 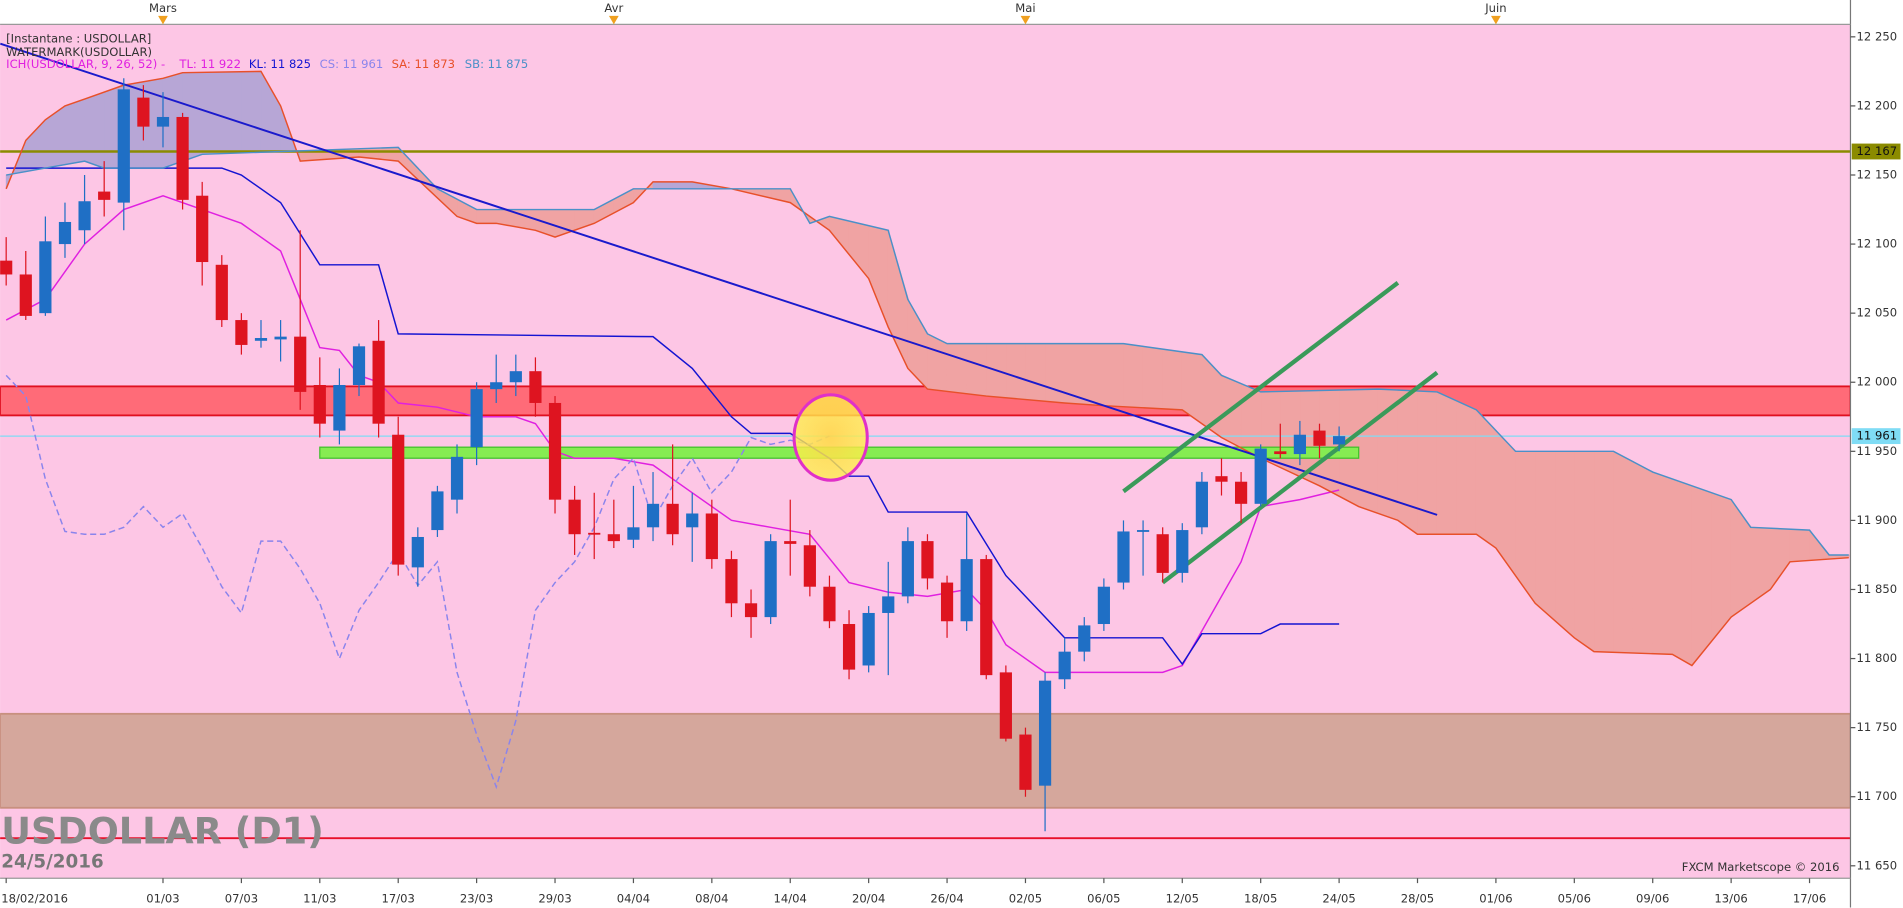 What do you see at coordinates (398, 898) in the screenshot?
I see `x-tick-label: 17/03` at bounding box center [398, 898].